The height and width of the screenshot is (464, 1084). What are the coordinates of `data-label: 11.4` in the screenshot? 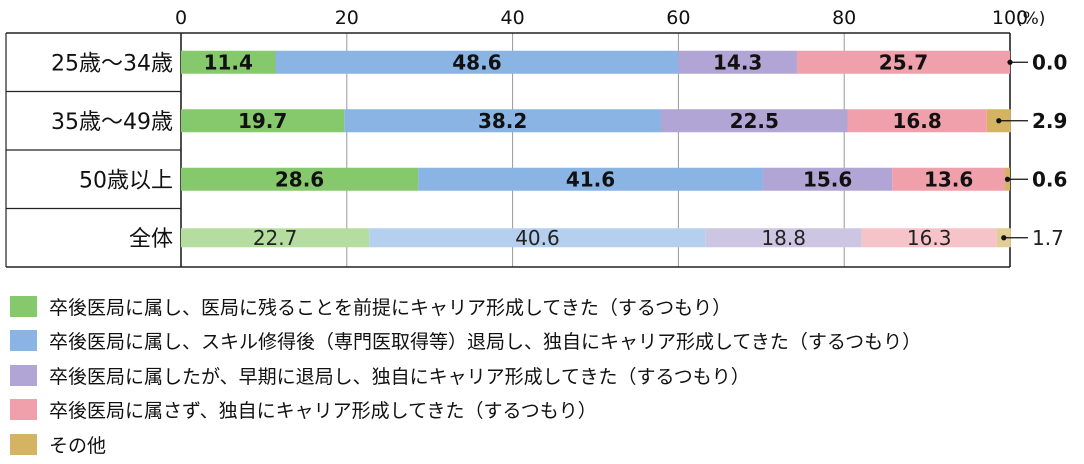 It's located at (228, 62).